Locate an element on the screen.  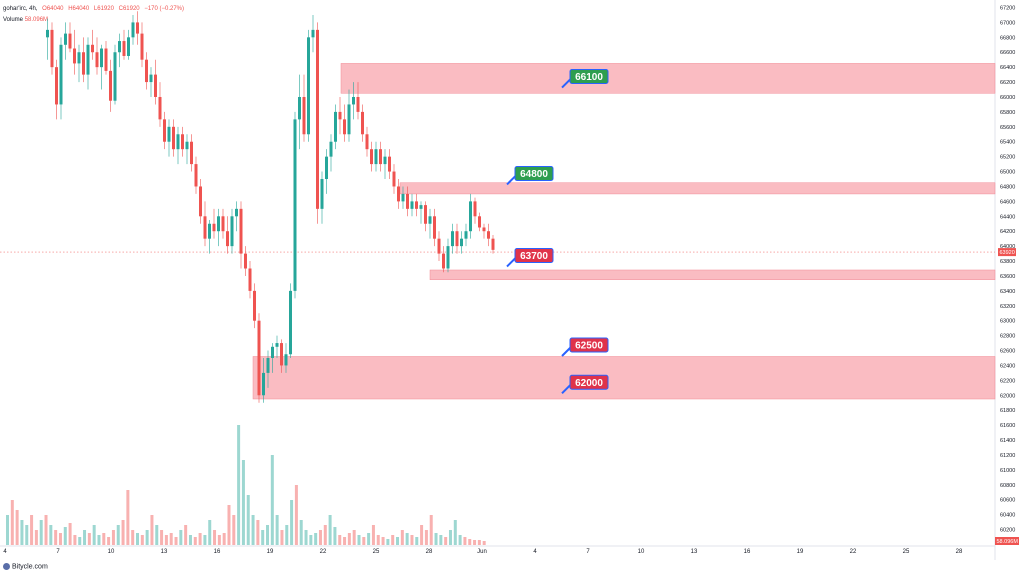
symbol-label: gohar'irc, 4h, is located at coordinates (20, 9).